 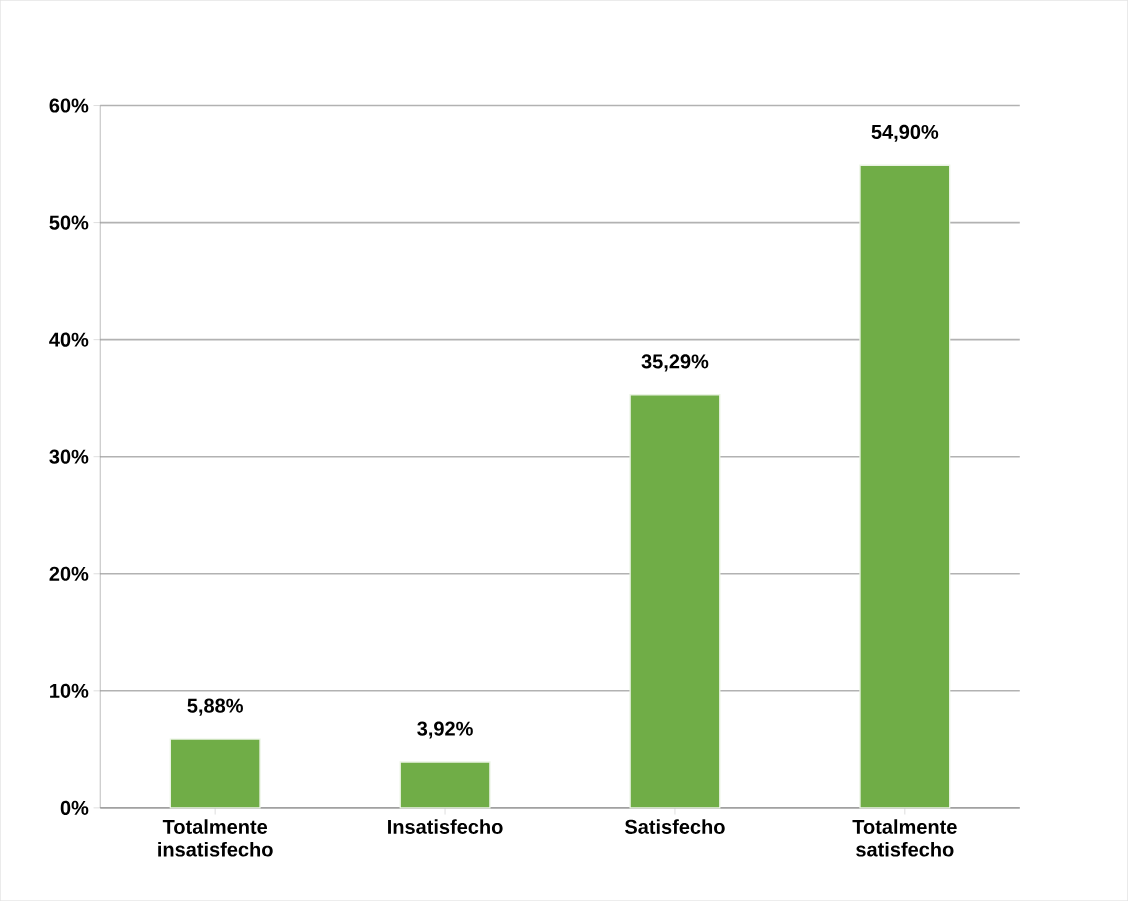 What do you see at coordinates (905, 133) in the screenshot?
I see `data-label: 54,90%` at bounding box center [905, 133].